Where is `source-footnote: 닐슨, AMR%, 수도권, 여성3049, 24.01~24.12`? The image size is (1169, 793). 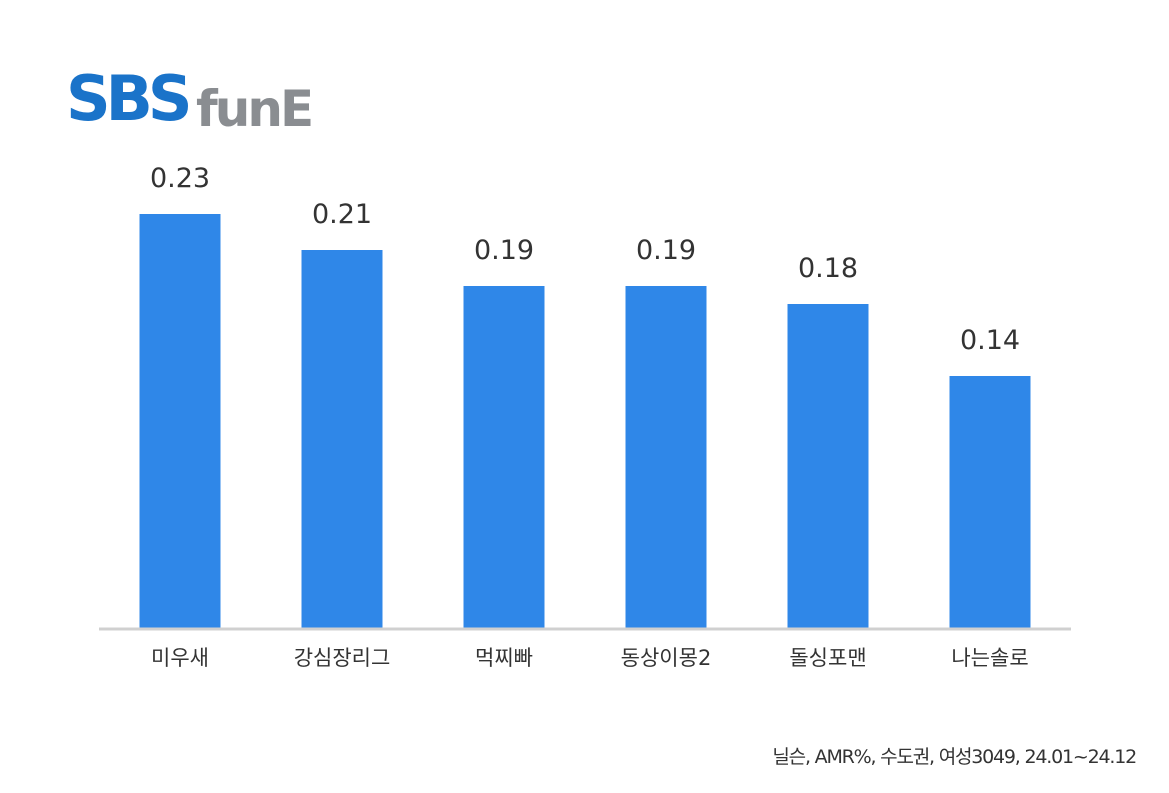
source-footnote: 닐슨, AMR%, 수도권, 여성3049, 24.01~24.12 is located at coordinates (954, 757).